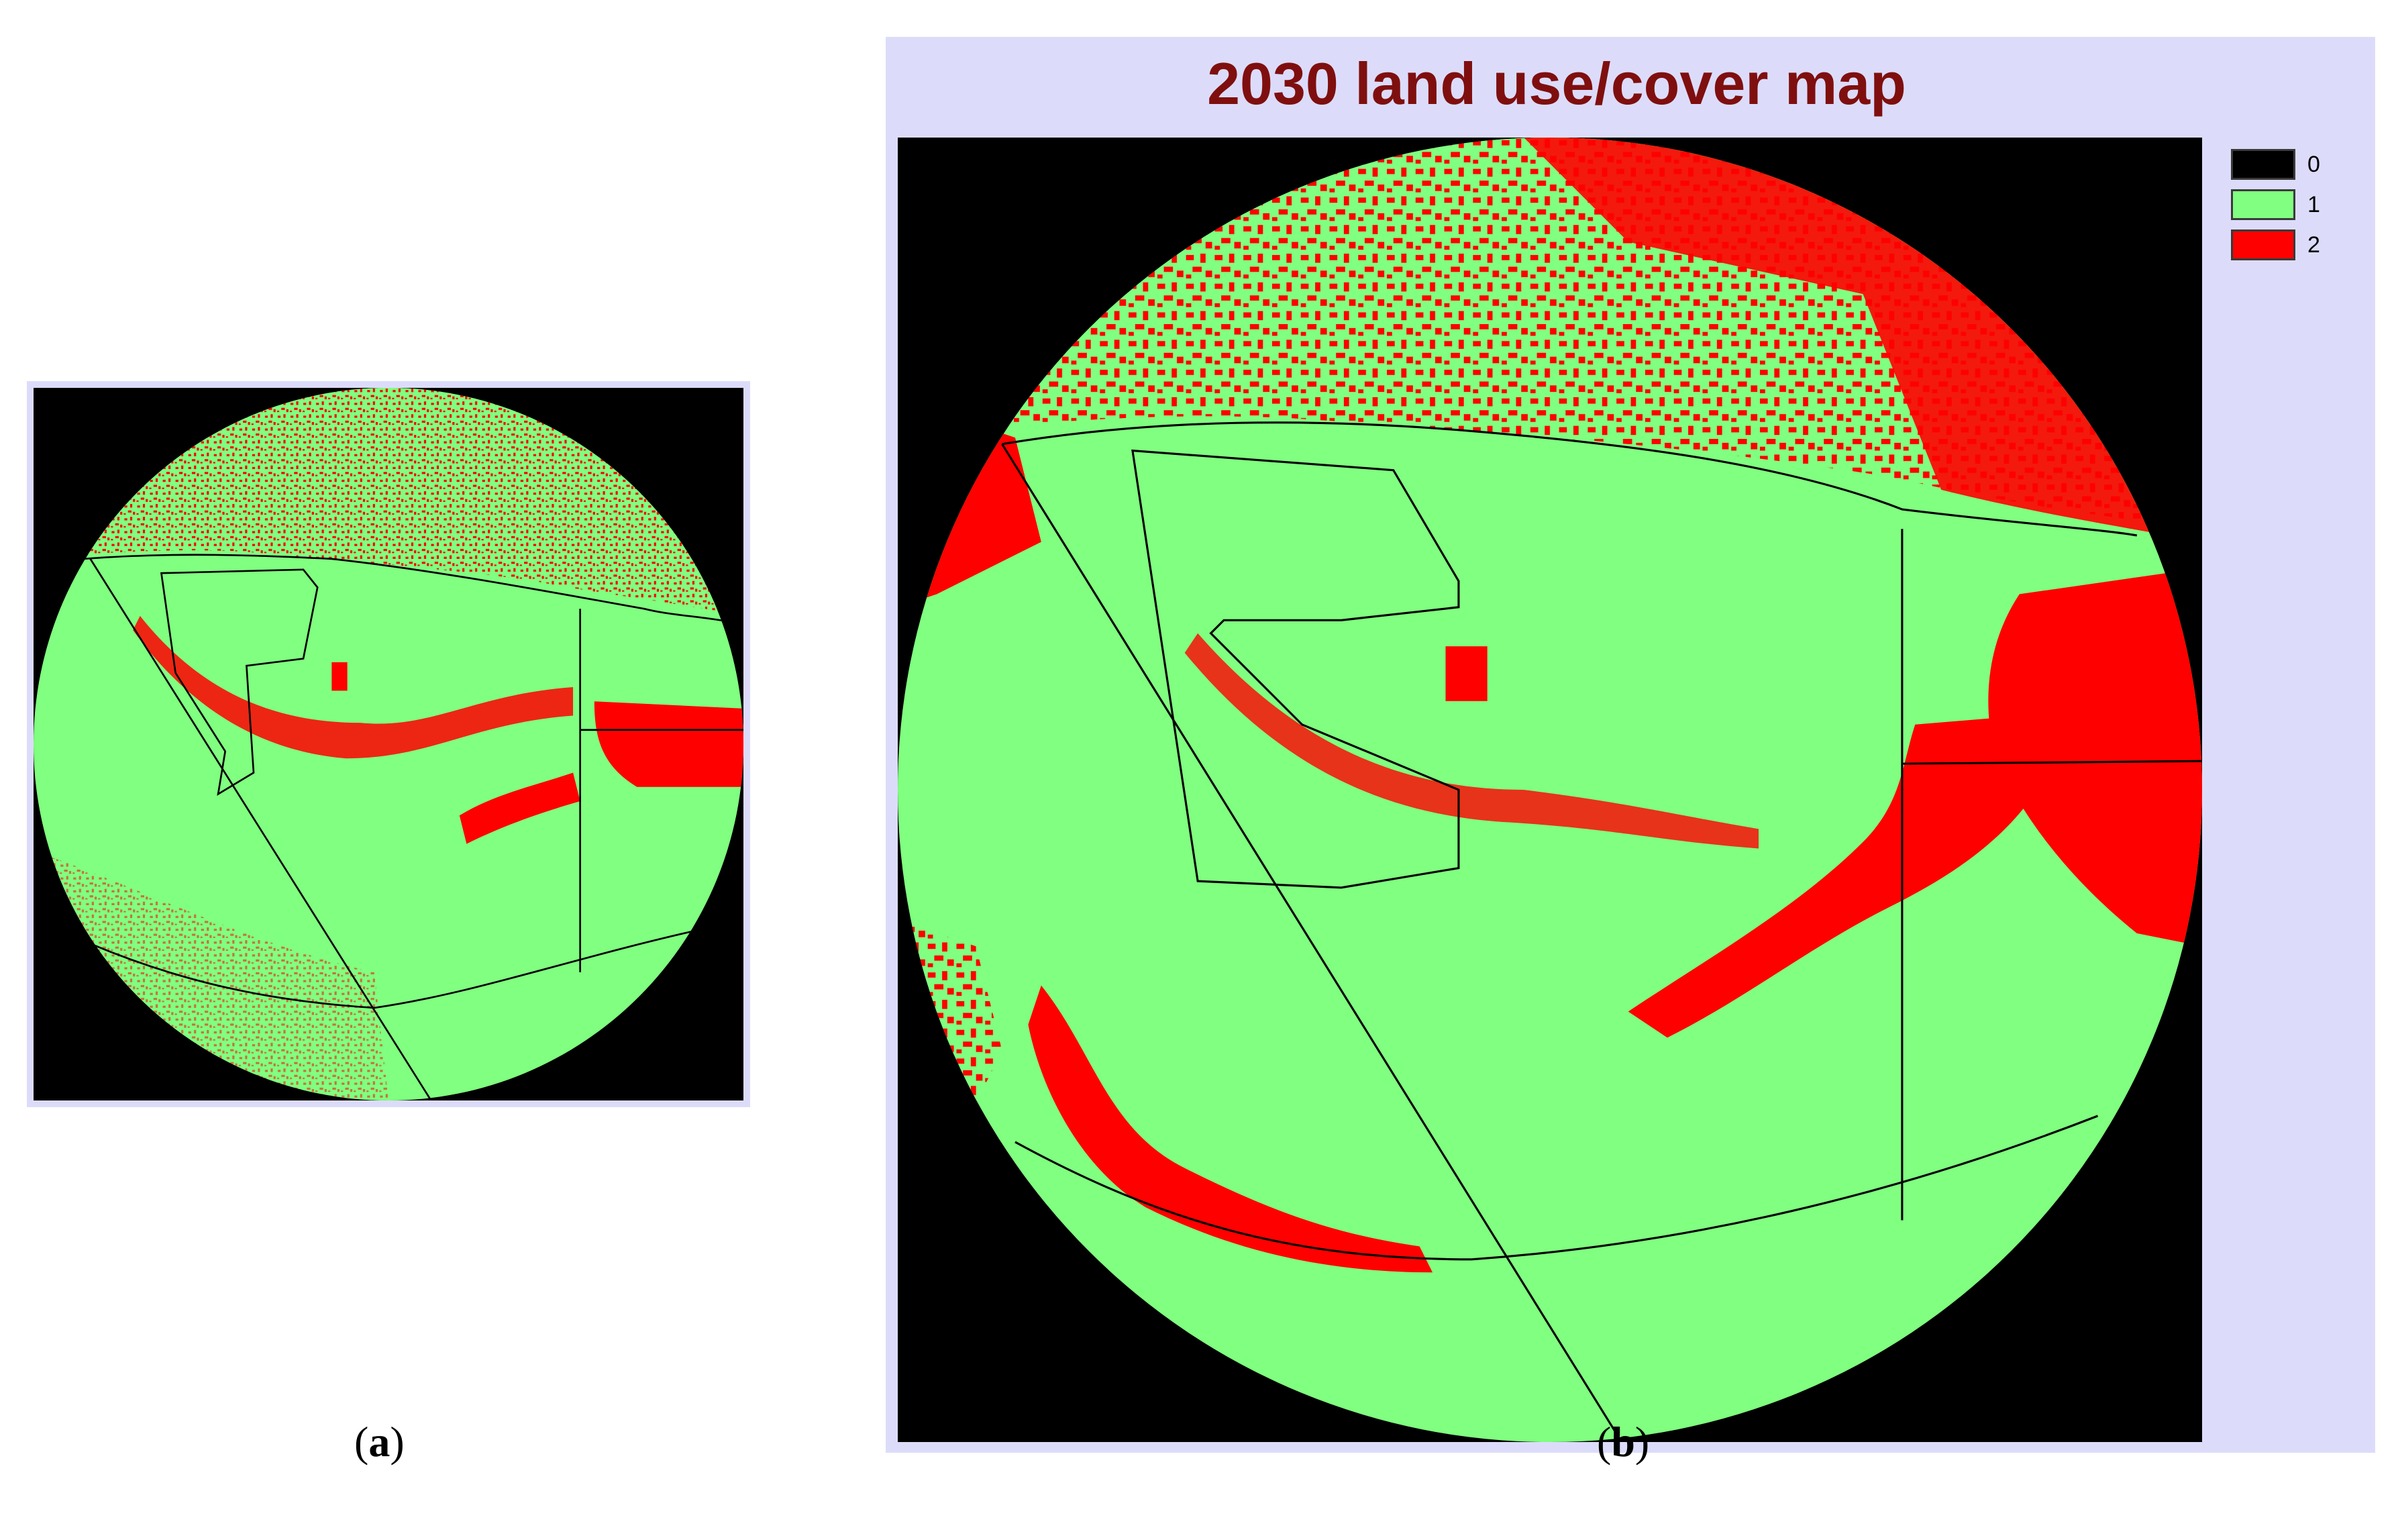 Image resolution: width=2394 pixels, height=1540 pixels. Describe the element at coordinates (2095, 757) in the screenshot. I see `eastern-red-zone` at that location.